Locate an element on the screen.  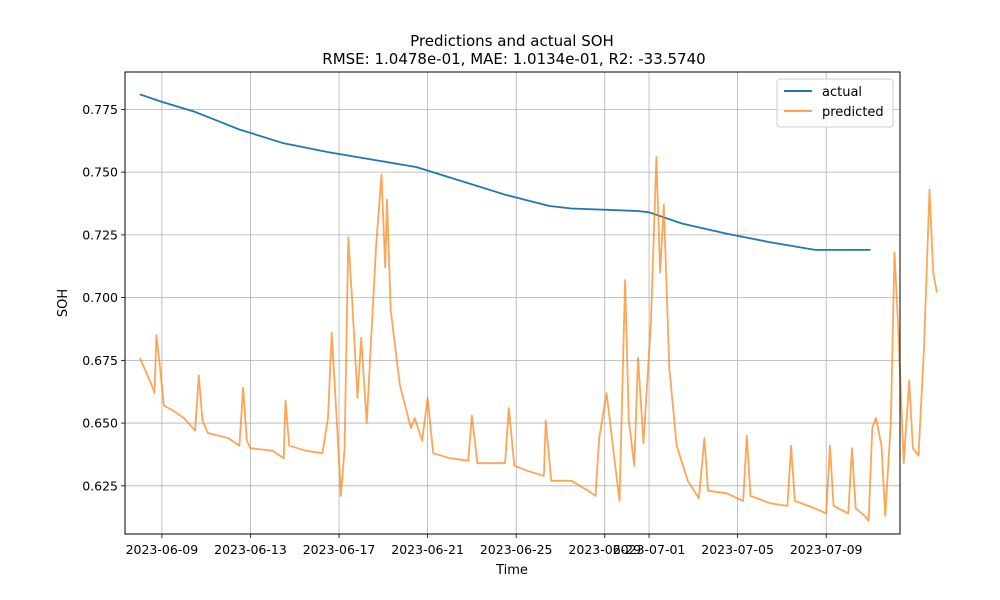
x-tick-label: 2023-06-21 is located at coordinates (427, 549).